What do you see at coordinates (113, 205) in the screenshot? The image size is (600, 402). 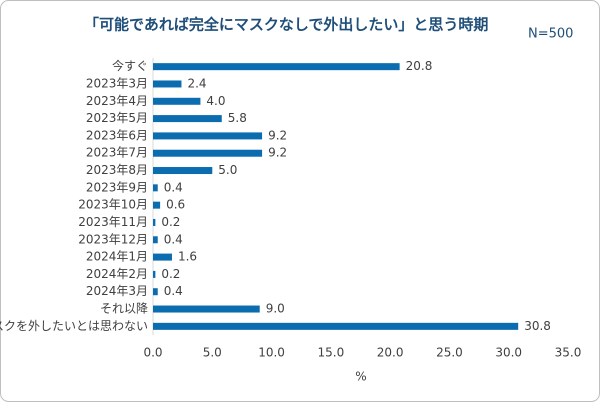 I see `y-tick-label: 2023年10月` at bounding box center [113, 205].